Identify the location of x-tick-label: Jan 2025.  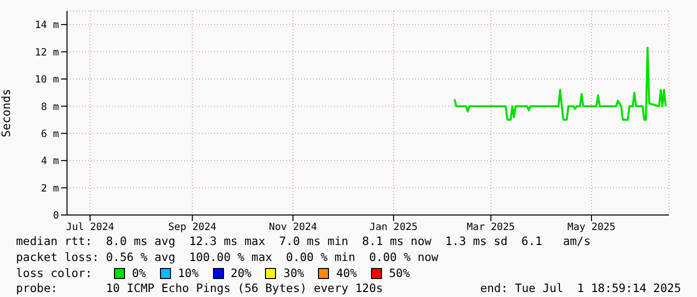
(393, 228).